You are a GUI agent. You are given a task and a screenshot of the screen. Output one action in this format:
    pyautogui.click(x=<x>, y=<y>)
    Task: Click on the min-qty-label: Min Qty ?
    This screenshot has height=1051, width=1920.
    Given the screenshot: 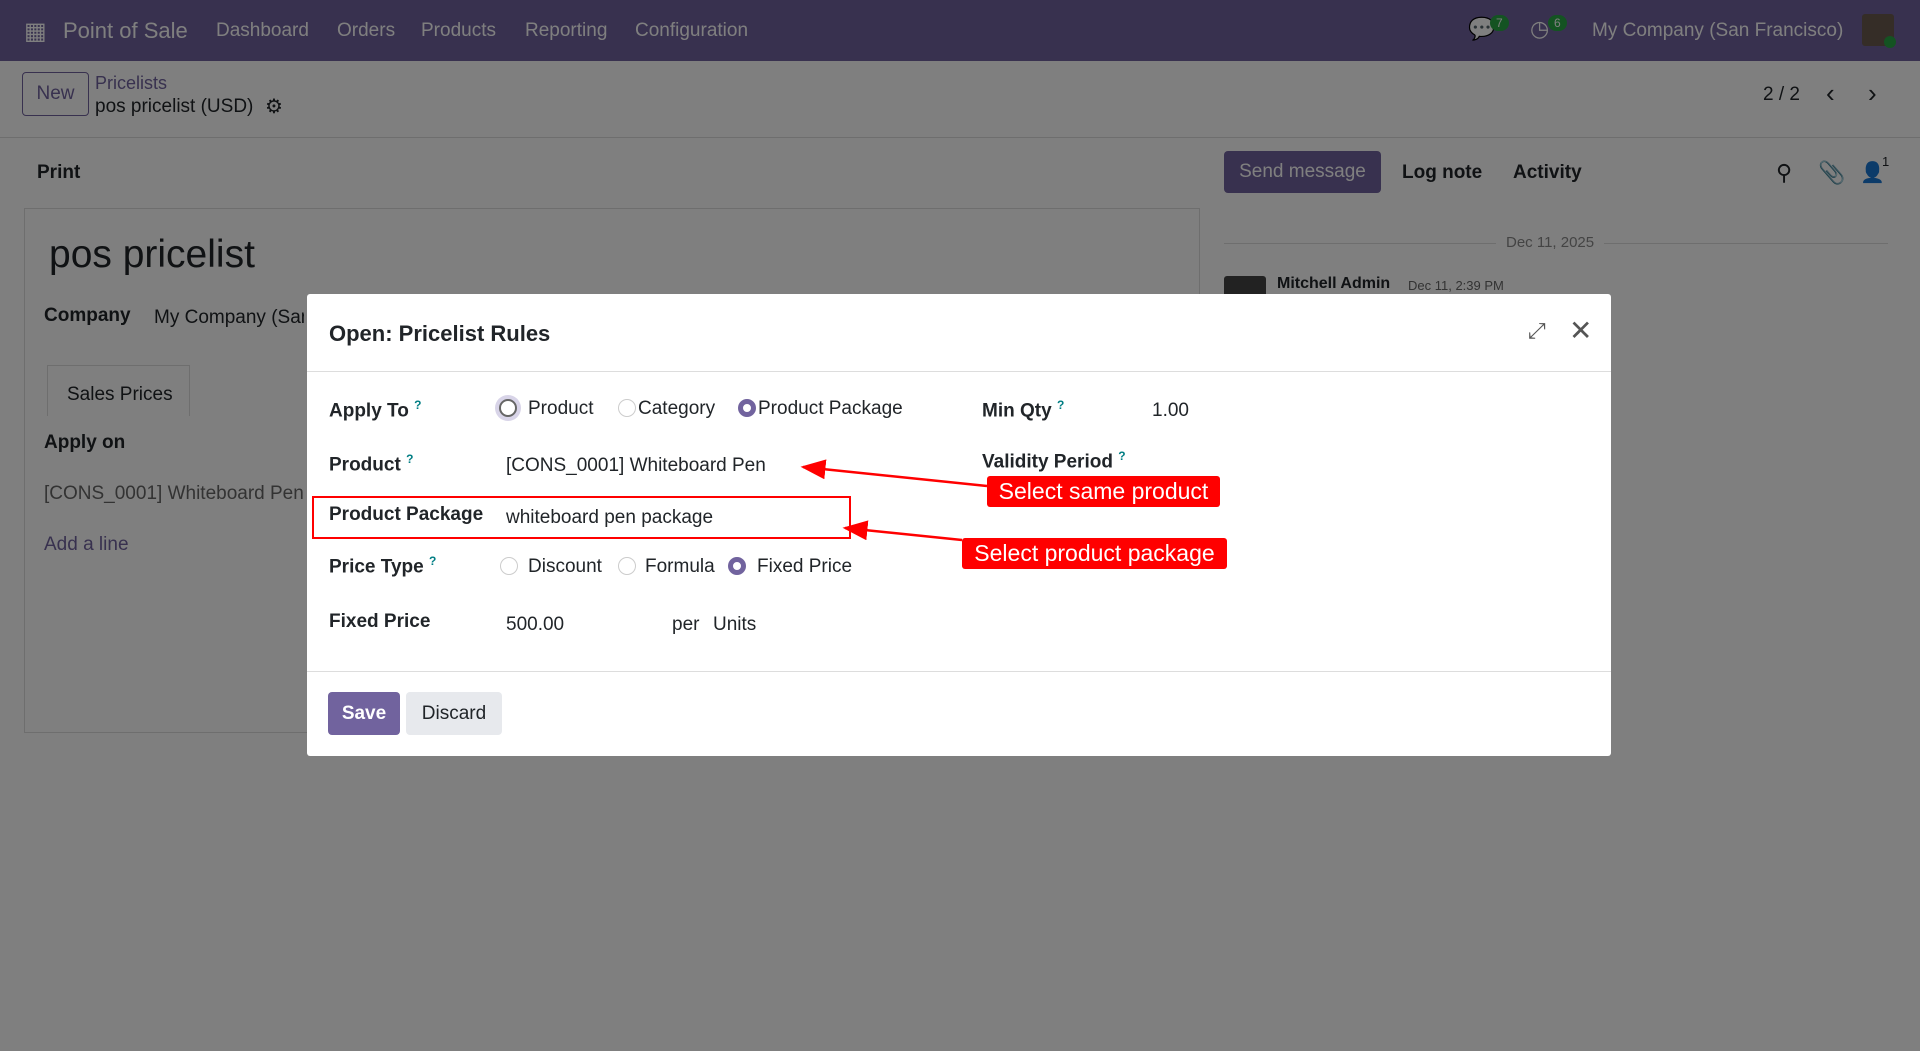 What is the action you would take?
    pyautogui.click(x=1023, y=410)
    